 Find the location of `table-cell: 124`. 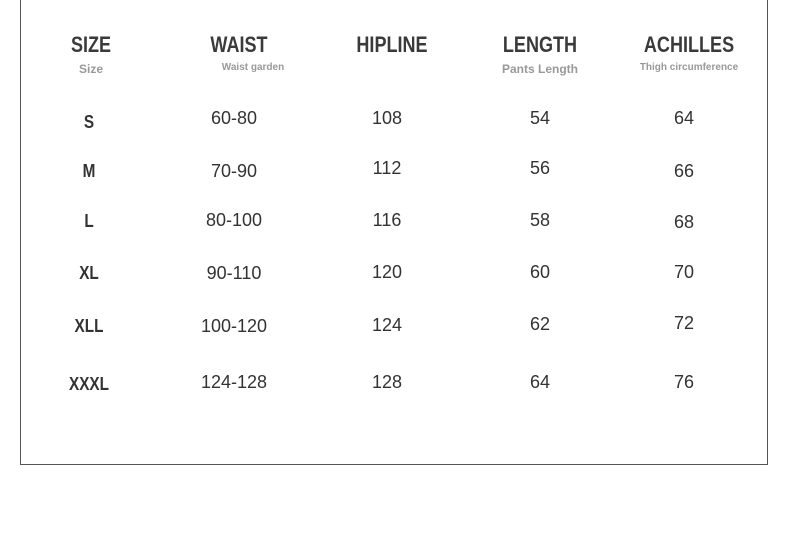

table-cell: 124 is located at coordinates (387, 325).